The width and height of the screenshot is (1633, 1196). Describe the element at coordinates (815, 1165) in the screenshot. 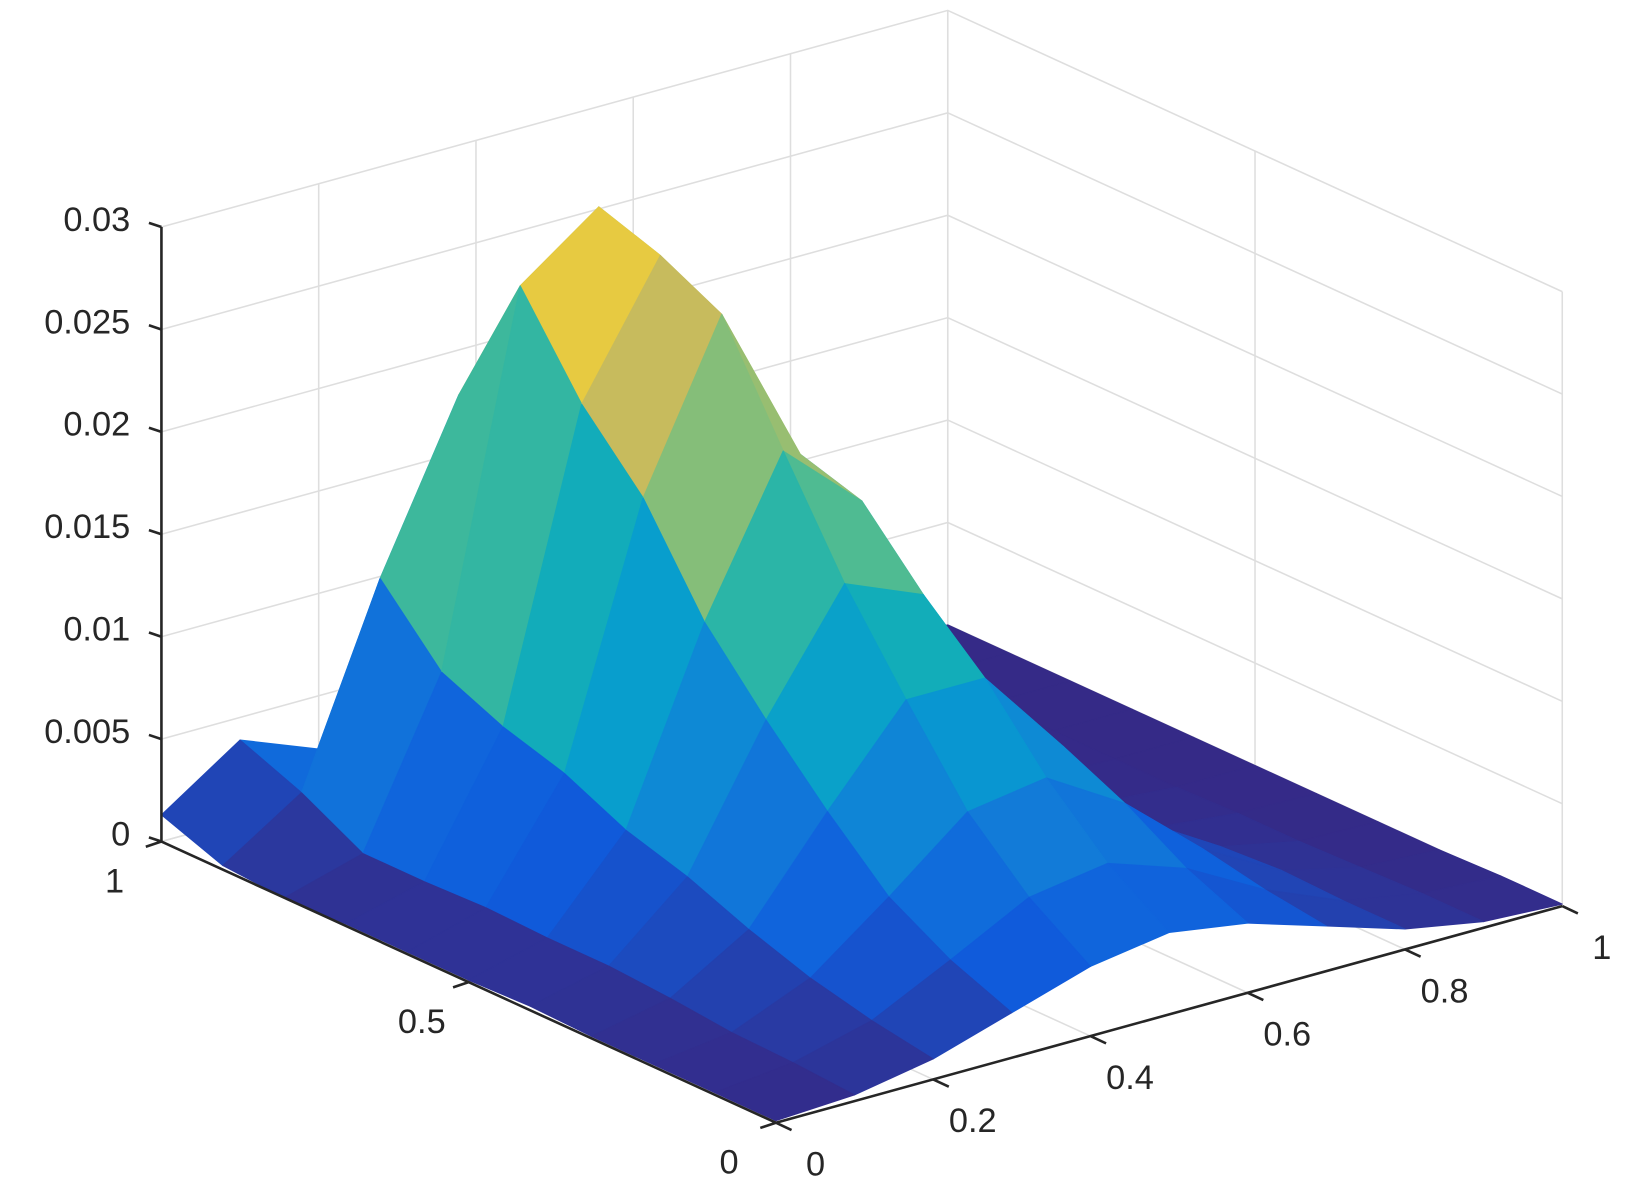

I see `x-tick-label: 0` at that location.